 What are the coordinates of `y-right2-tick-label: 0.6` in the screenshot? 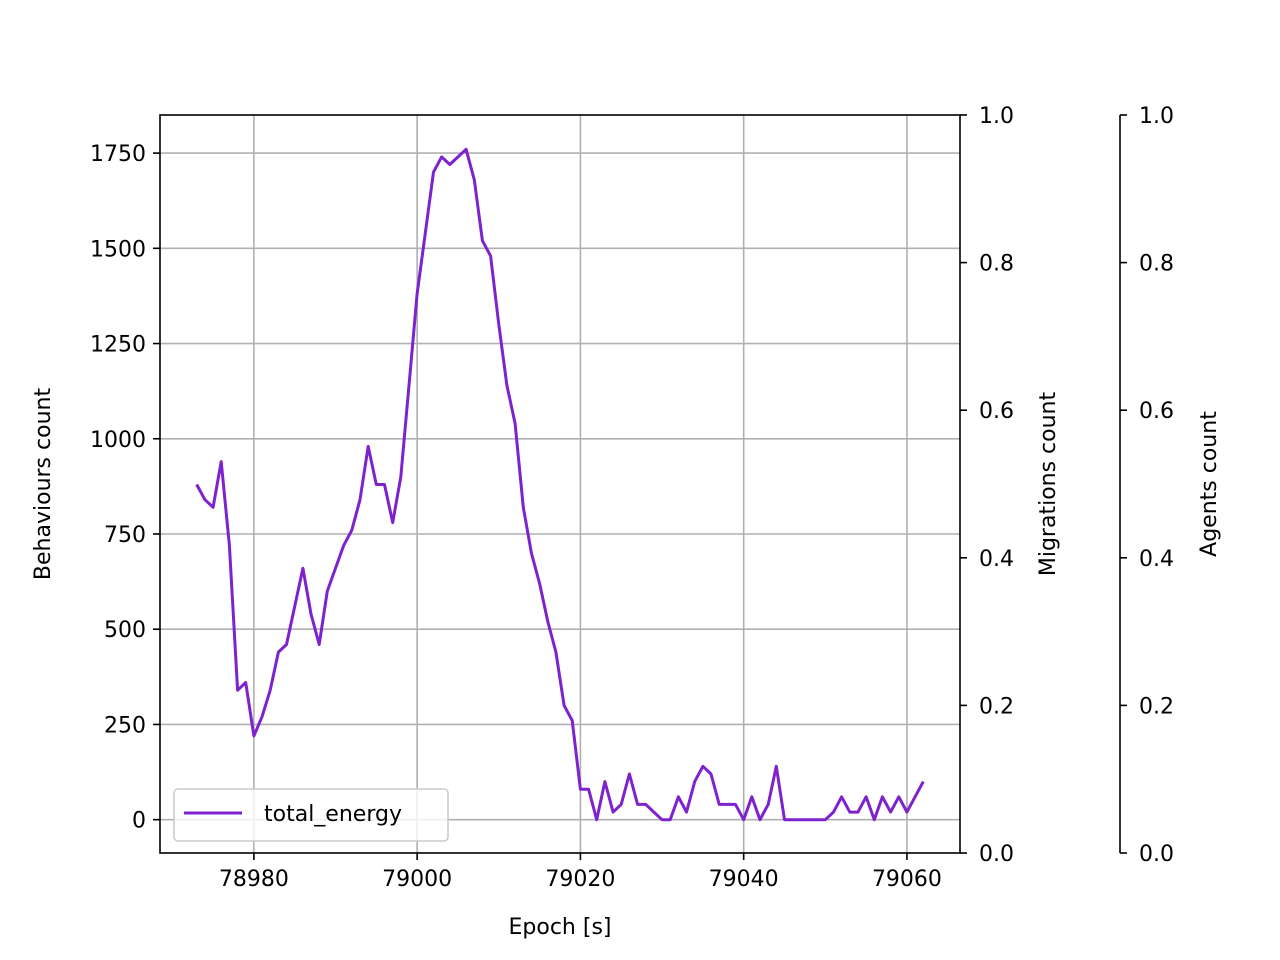 It's located at (1156, 411).